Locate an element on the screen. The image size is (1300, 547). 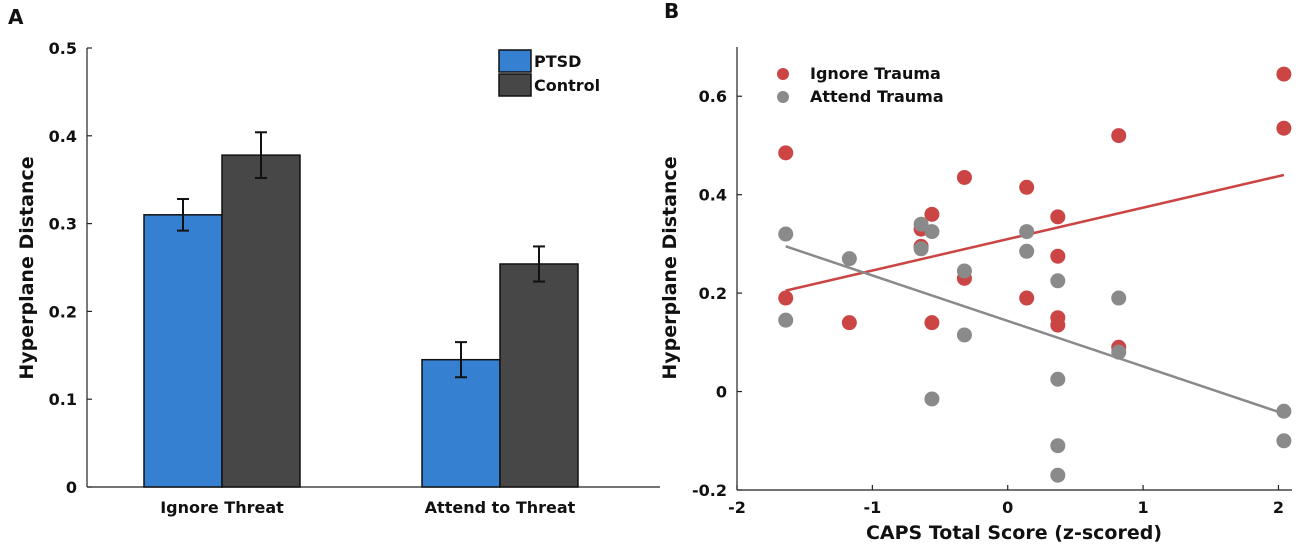
panel-a-label: A is located at coordinates (16, 17).